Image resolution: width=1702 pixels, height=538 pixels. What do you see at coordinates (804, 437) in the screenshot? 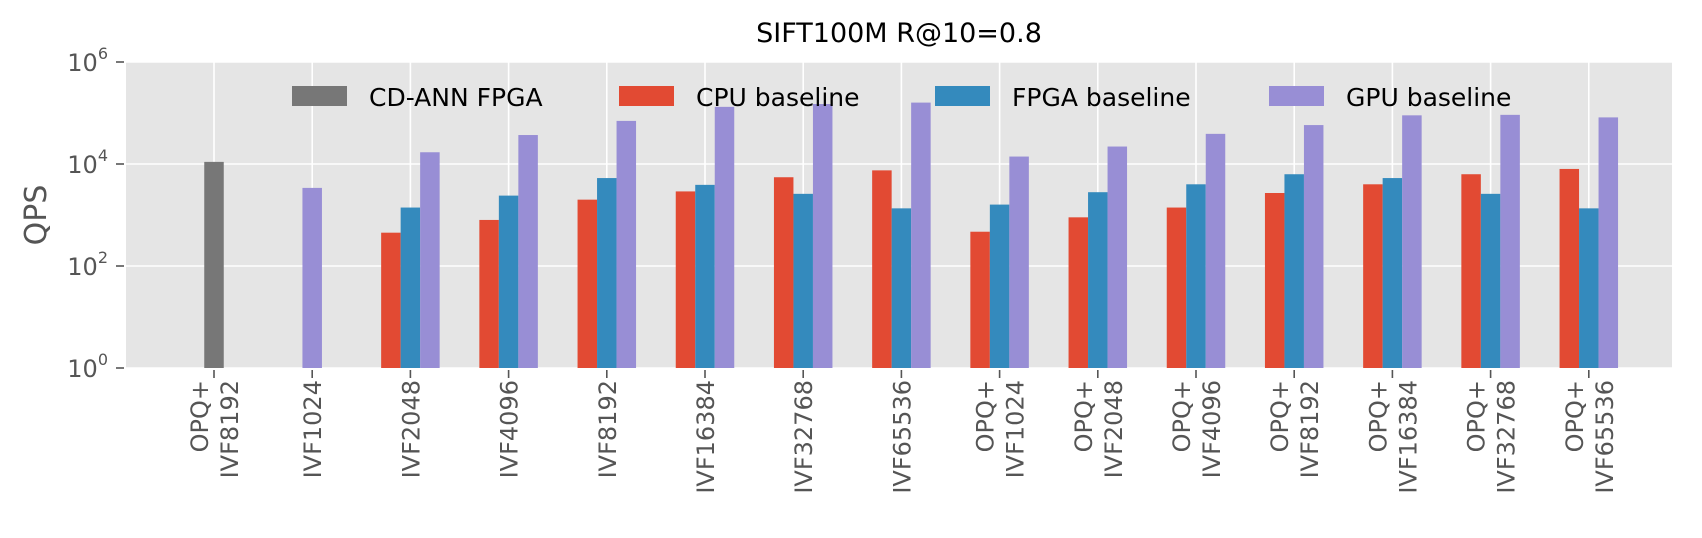
I see `x-tick-label-6-0: IVF32768` at bounding box center [804, 437].